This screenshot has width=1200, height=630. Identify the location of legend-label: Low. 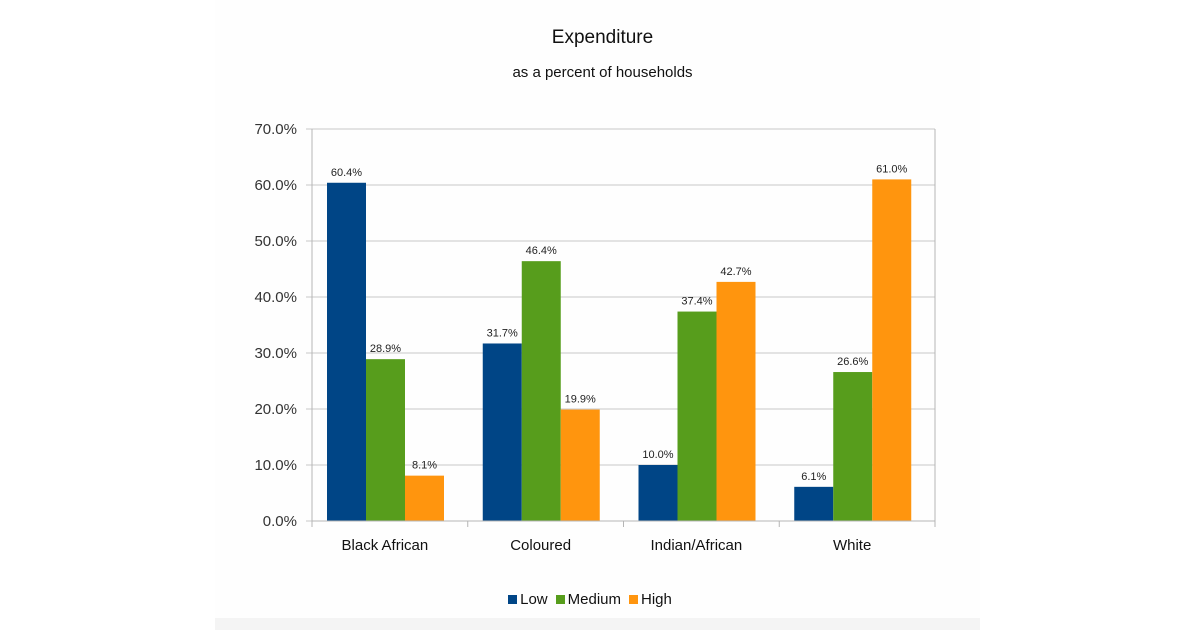
(534, 599).